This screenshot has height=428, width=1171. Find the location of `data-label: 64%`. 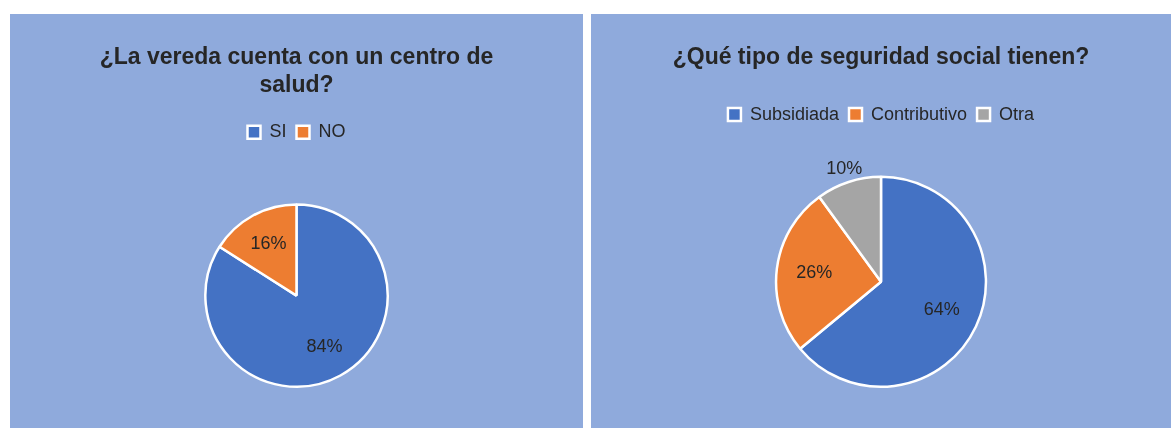

data-label: 64% is located at coordinates (941, 309).